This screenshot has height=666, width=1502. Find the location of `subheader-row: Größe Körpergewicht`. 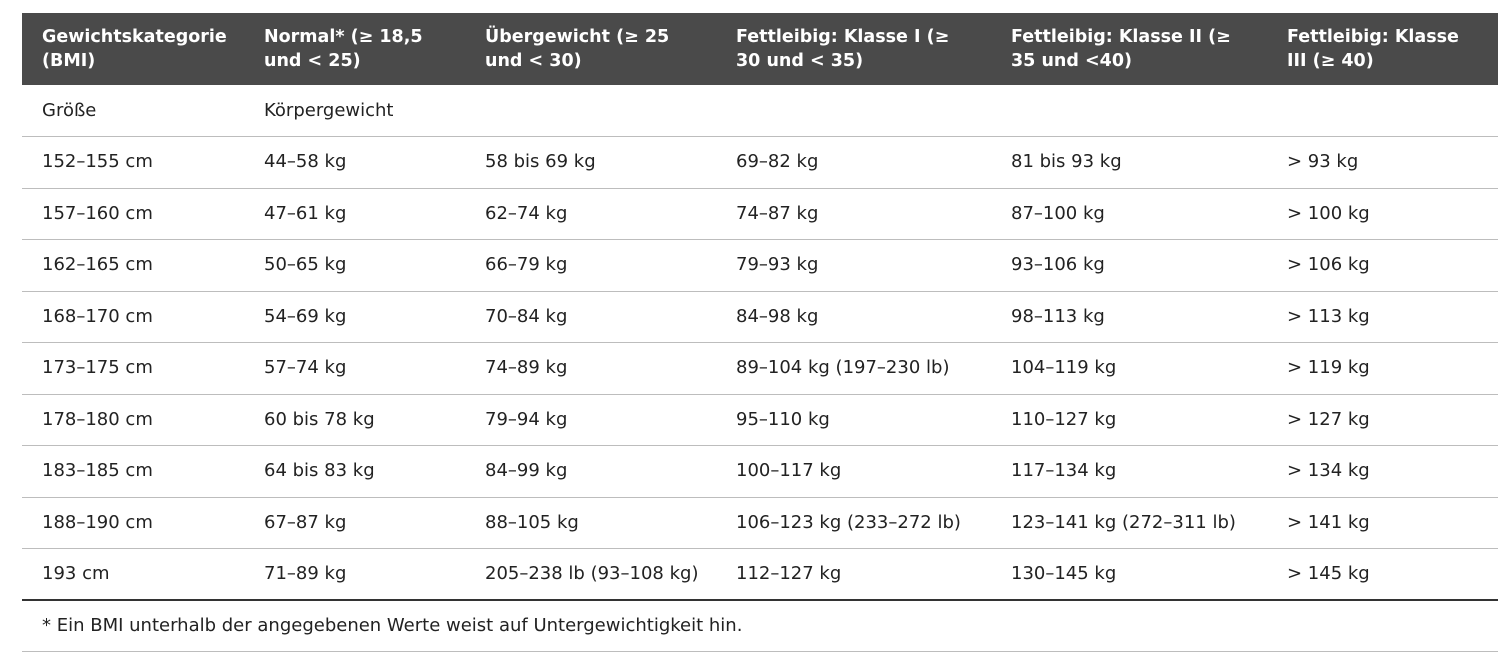

subheader-row: Größe Körpergewicht is located at coordinates (760, 111).